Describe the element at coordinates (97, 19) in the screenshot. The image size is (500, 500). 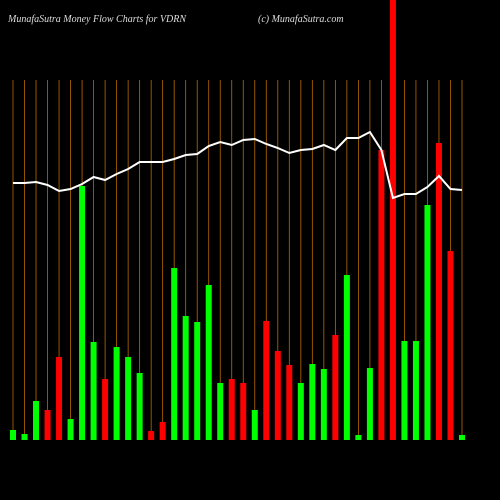
I see `chart-title: MunafaSutra Money Flow Charts for VDRN` at that location.